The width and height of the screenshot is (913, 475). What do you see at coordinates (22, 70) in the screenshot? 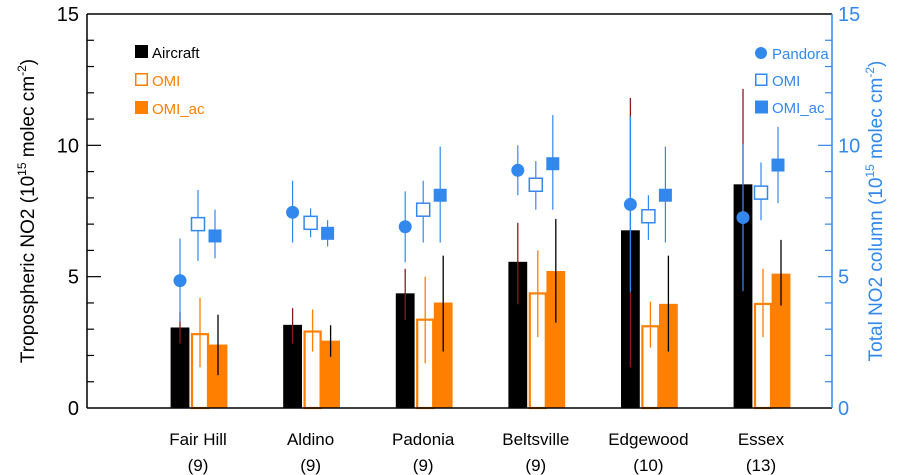
I see `left-axis-title-part: -2` at bounding box center [22, 70].